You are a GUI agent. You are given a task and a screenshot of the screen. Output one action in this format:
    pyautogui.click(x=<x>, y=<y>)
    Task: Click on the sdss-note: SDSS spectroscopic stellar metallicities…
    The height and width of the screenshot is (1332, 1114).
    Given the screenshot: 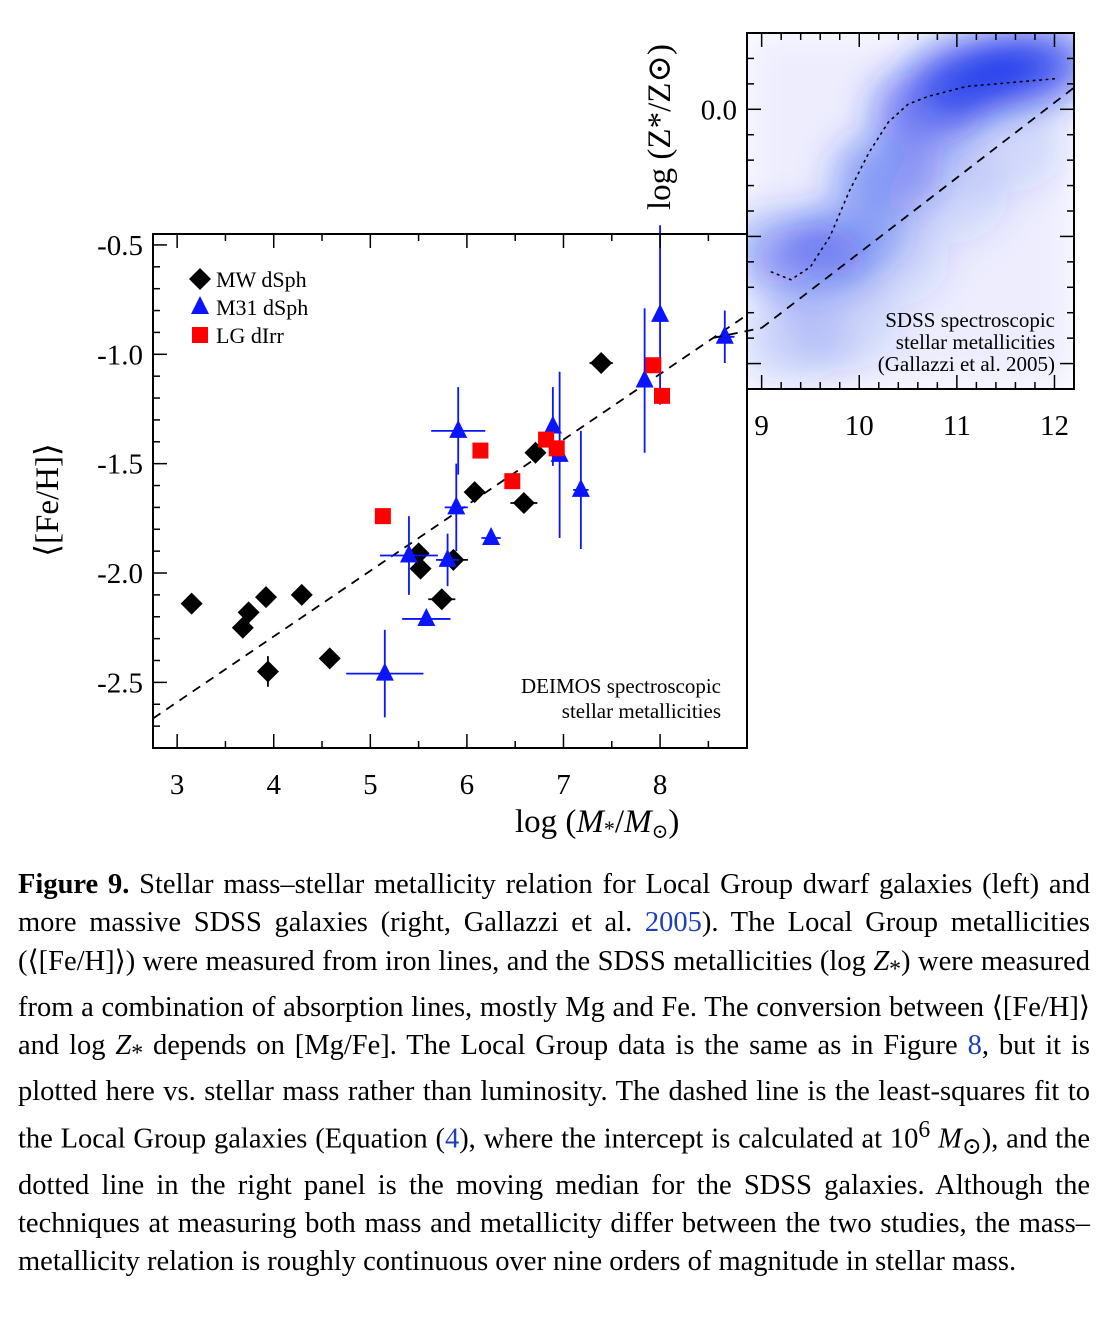 What is the action you would take?
    pyautogui.click(x=966, y=342)
    